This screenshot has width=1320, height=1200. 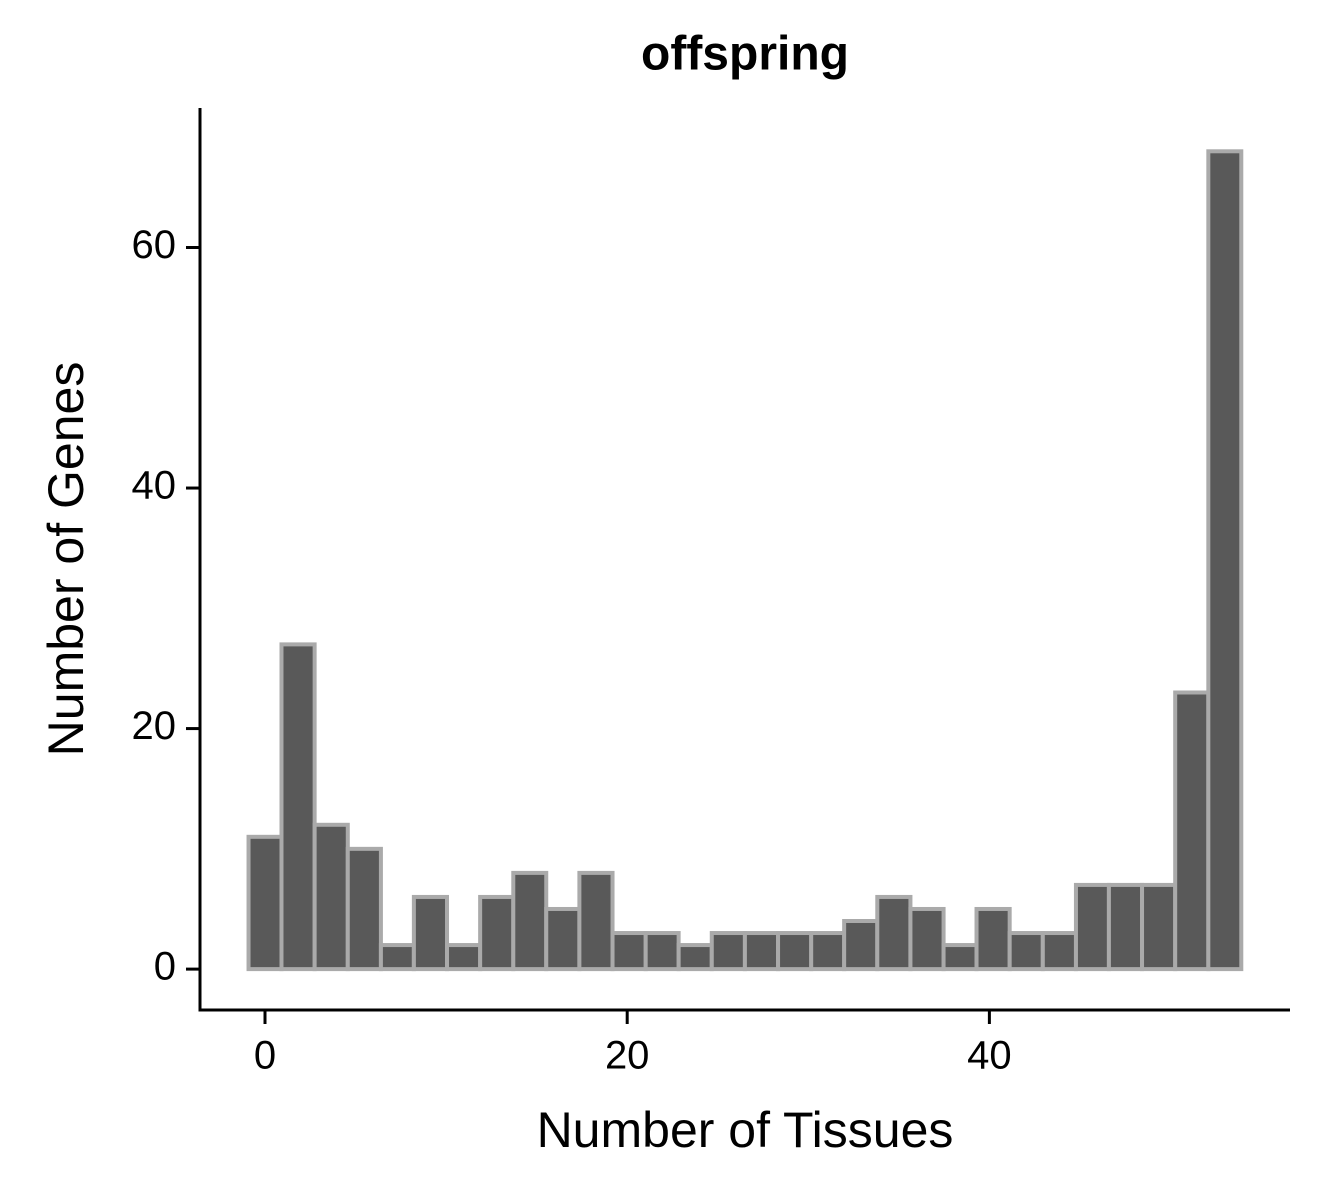 I want to click on x-axis-title: Number of Tissues, so click(x=745, y=1130).